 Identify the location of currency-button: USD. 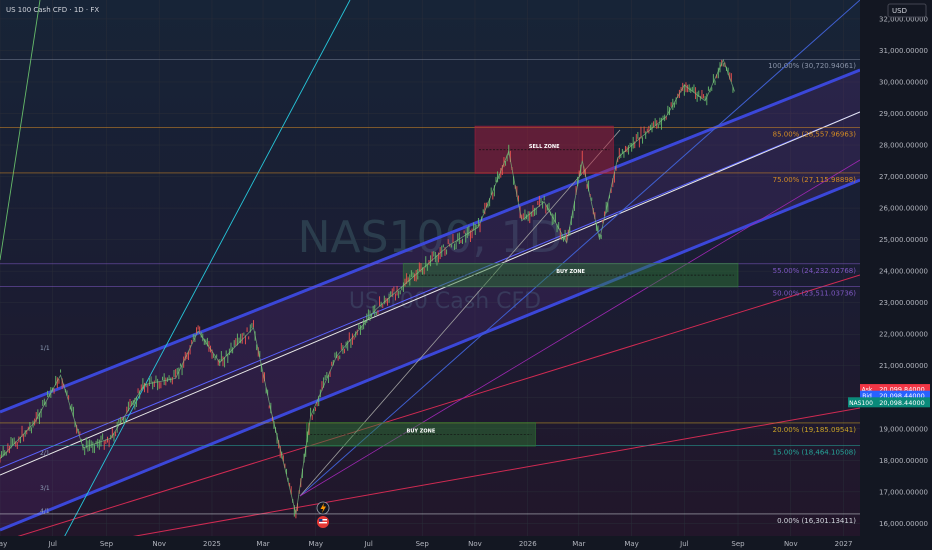
(907, 10).